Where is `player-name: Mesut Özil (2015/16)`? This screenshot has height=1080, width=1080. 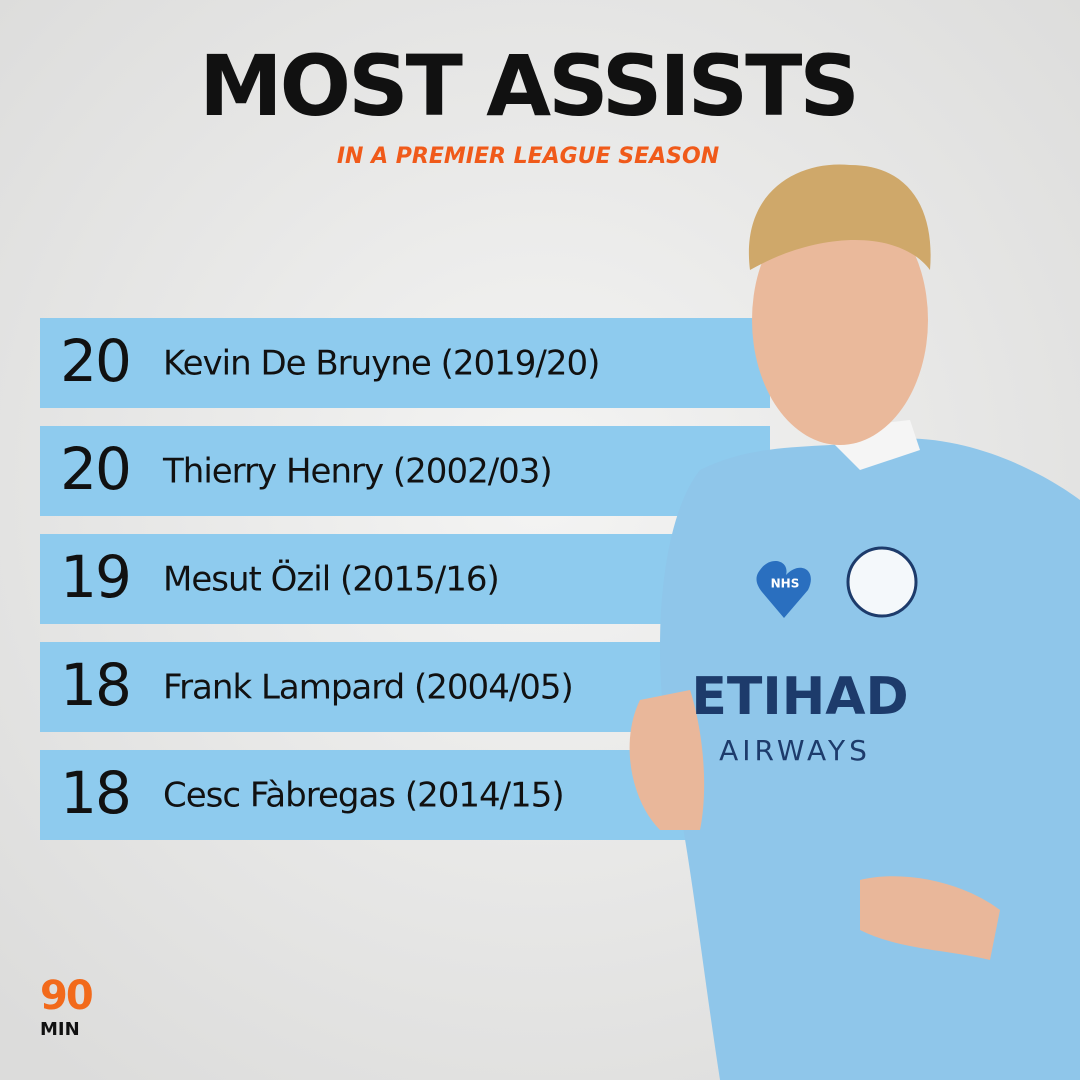 player-name: Mesut Özil (2015/16) is located at coordinates (331, 579).